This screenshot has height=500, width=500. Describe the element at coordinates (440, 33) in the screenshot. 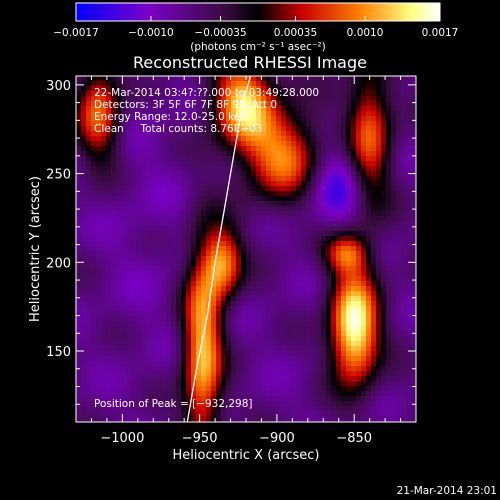

I see `colorbar-tick-label: 0.0017` at that location.